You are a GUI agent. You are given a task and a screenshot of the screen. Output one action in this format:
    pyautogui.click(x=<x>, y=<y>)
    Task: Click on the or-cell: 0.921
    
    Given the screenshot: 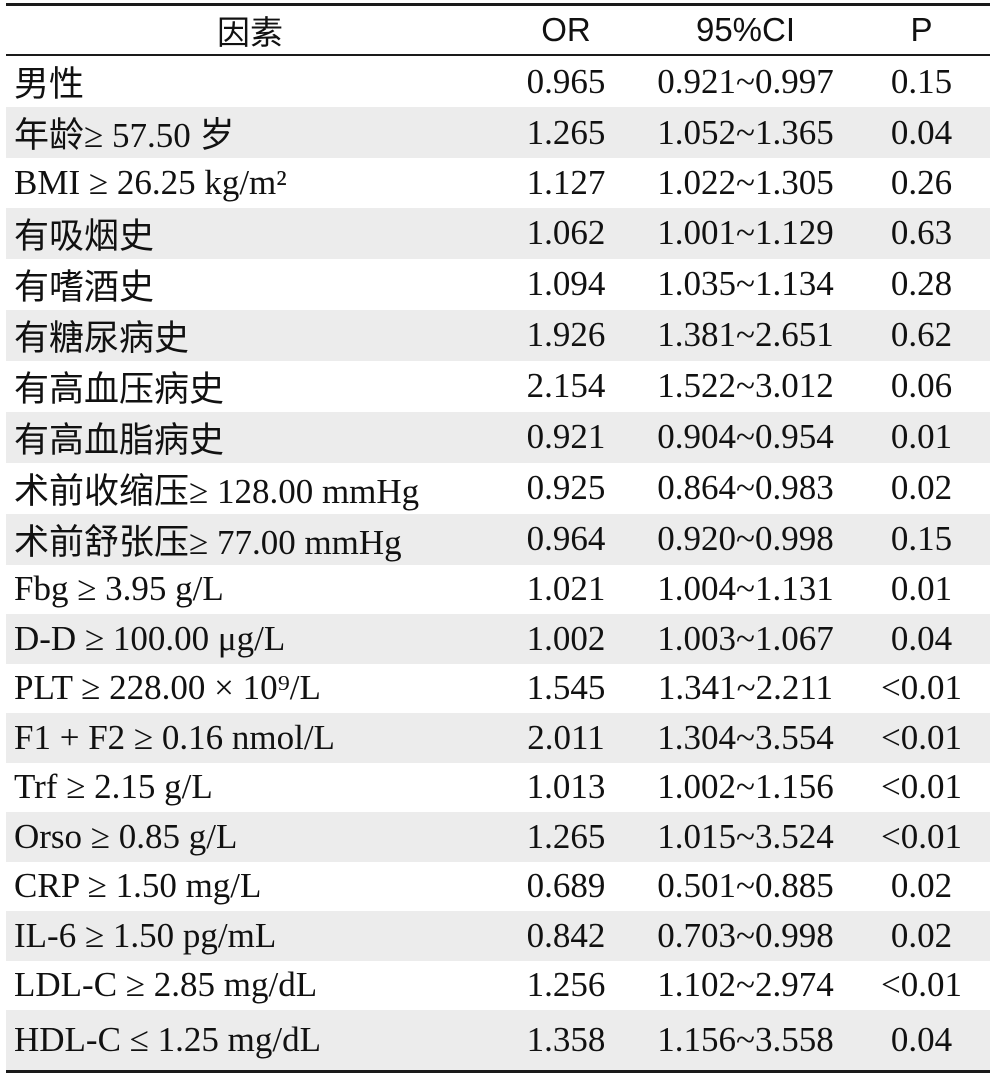 What is the action you would take?
    pyautogui.click(x=566, y=437)
    